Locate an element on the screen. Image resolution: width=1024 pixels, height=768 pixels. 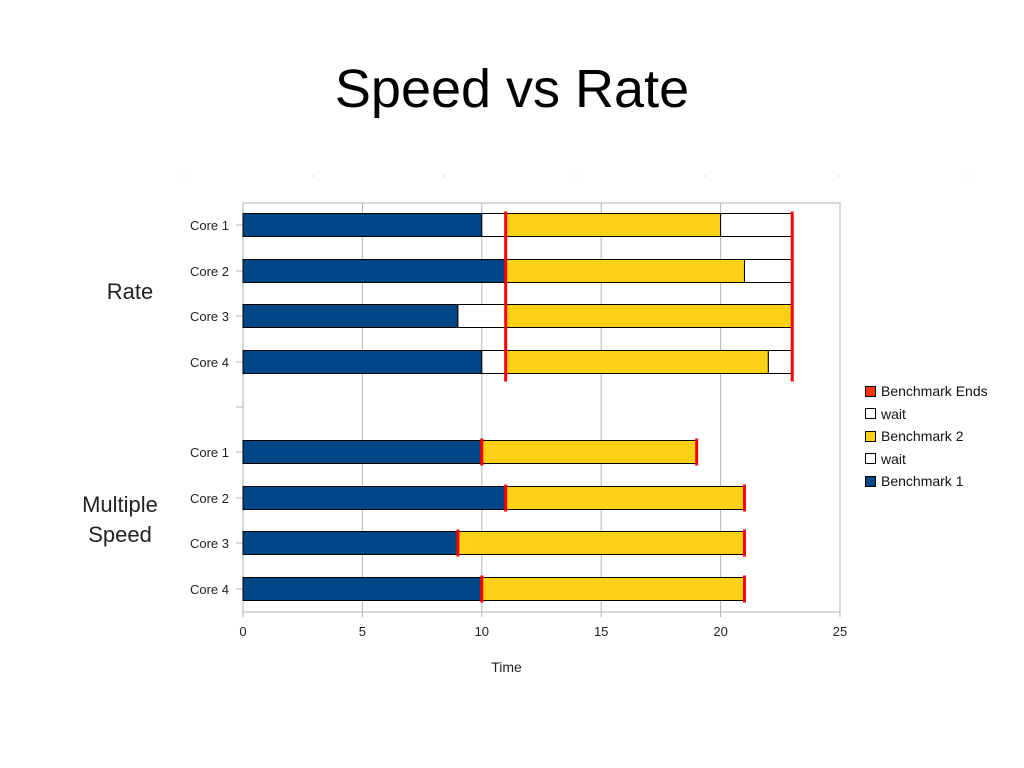
legend-item: Benchmark 2 is located at coordinates (926, 436).